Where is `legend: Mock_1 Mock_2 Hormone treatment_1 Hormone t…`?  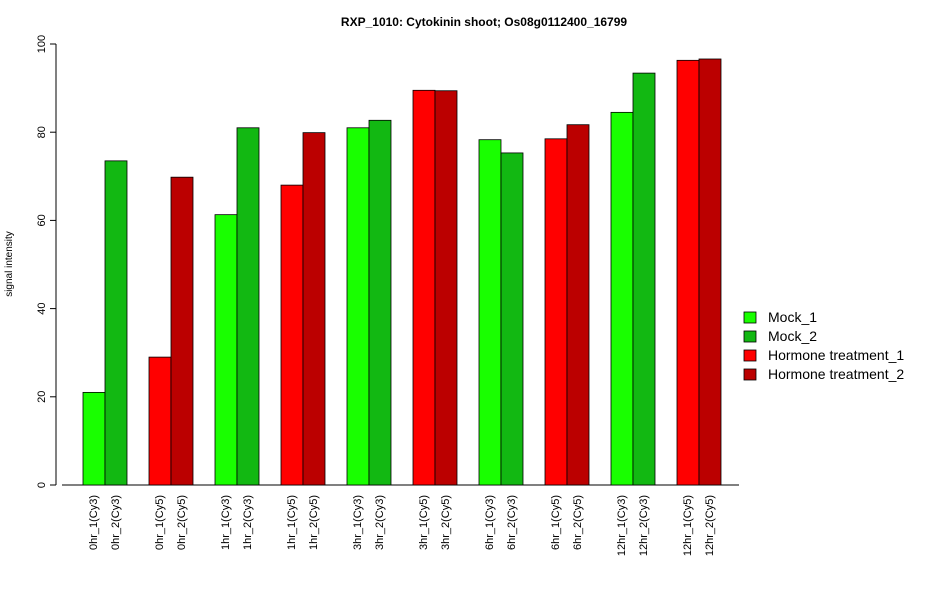 legend: Mock_1 Mock_2 Hormone treatment_1 Hormone t… is located at coordinates (823, 345).